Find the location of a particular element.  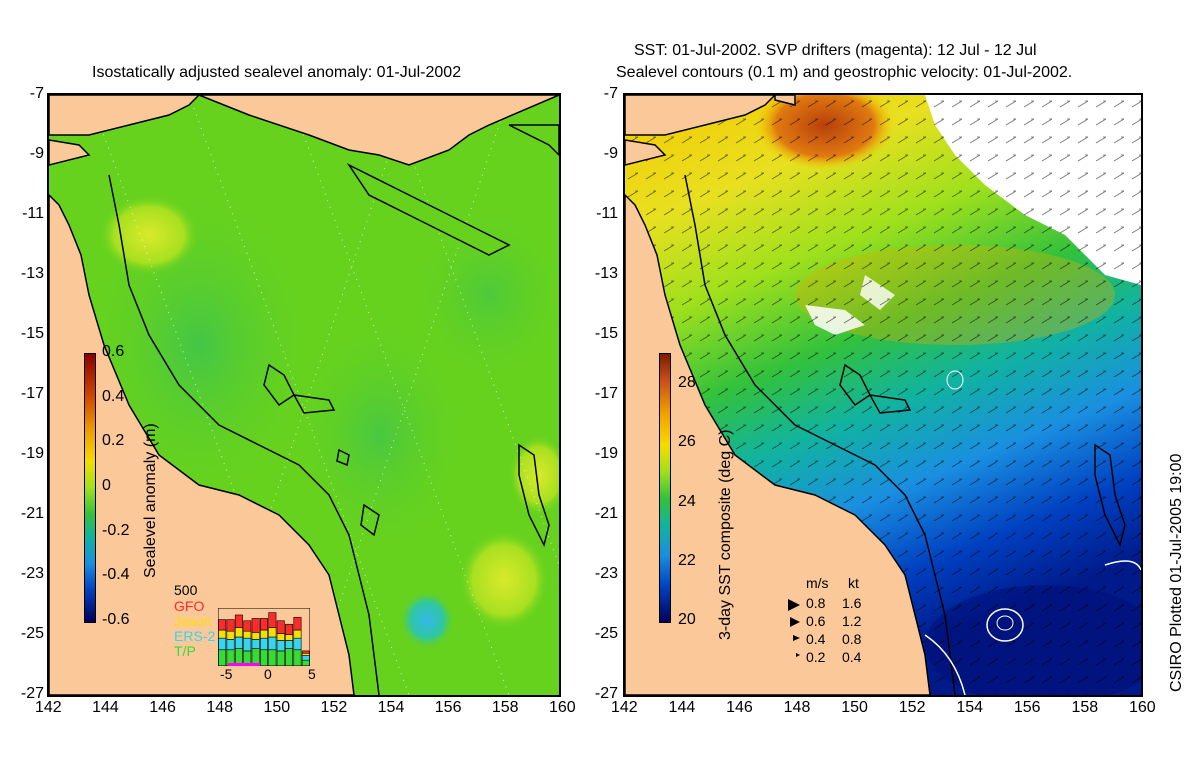

colorbar-tick-label: 22 is located at coordinates (687, 560).